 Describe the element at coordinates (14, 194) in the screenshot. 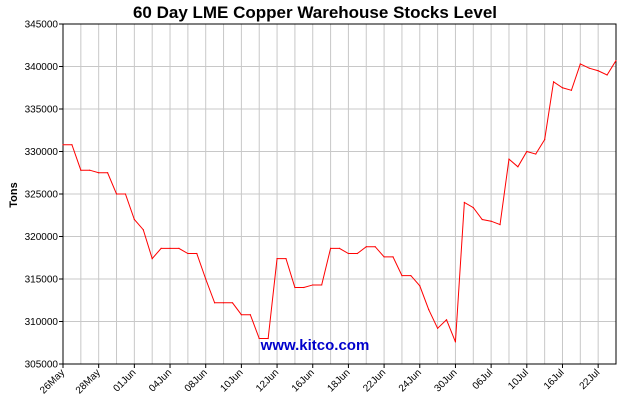

I see `y-axis-label: Tons` at that location.